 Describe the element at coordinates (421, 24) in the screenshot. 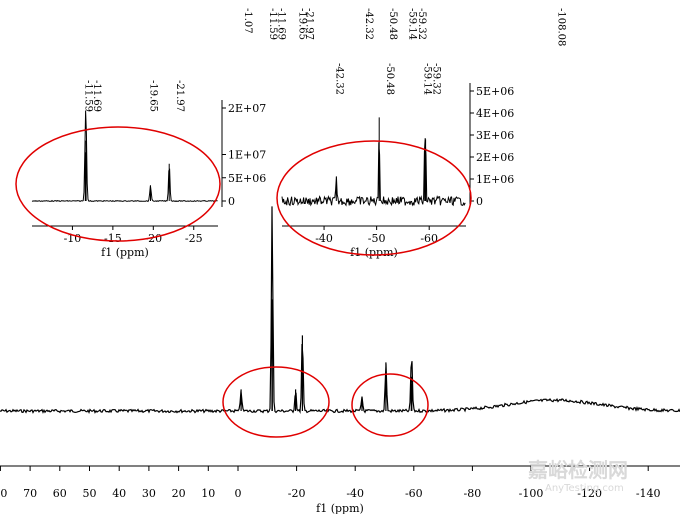

I see `main-peak-label: -59.32` at that location.